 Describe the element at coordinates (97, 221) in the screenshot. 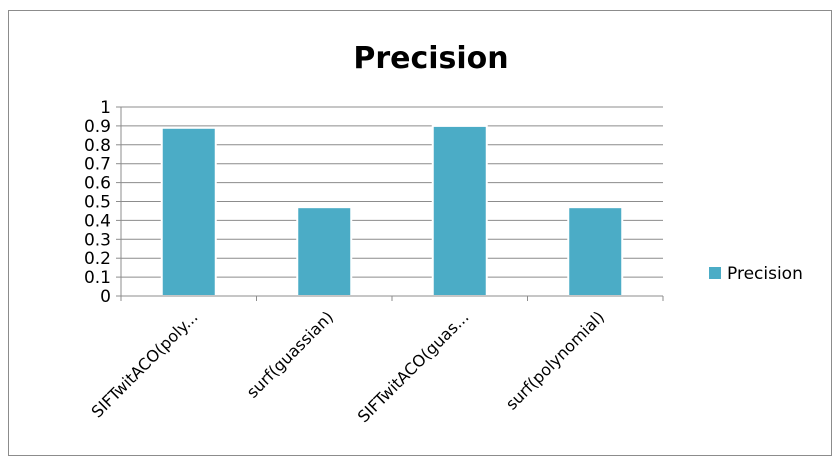

I see `y-tick-label: 0.4` at that location.